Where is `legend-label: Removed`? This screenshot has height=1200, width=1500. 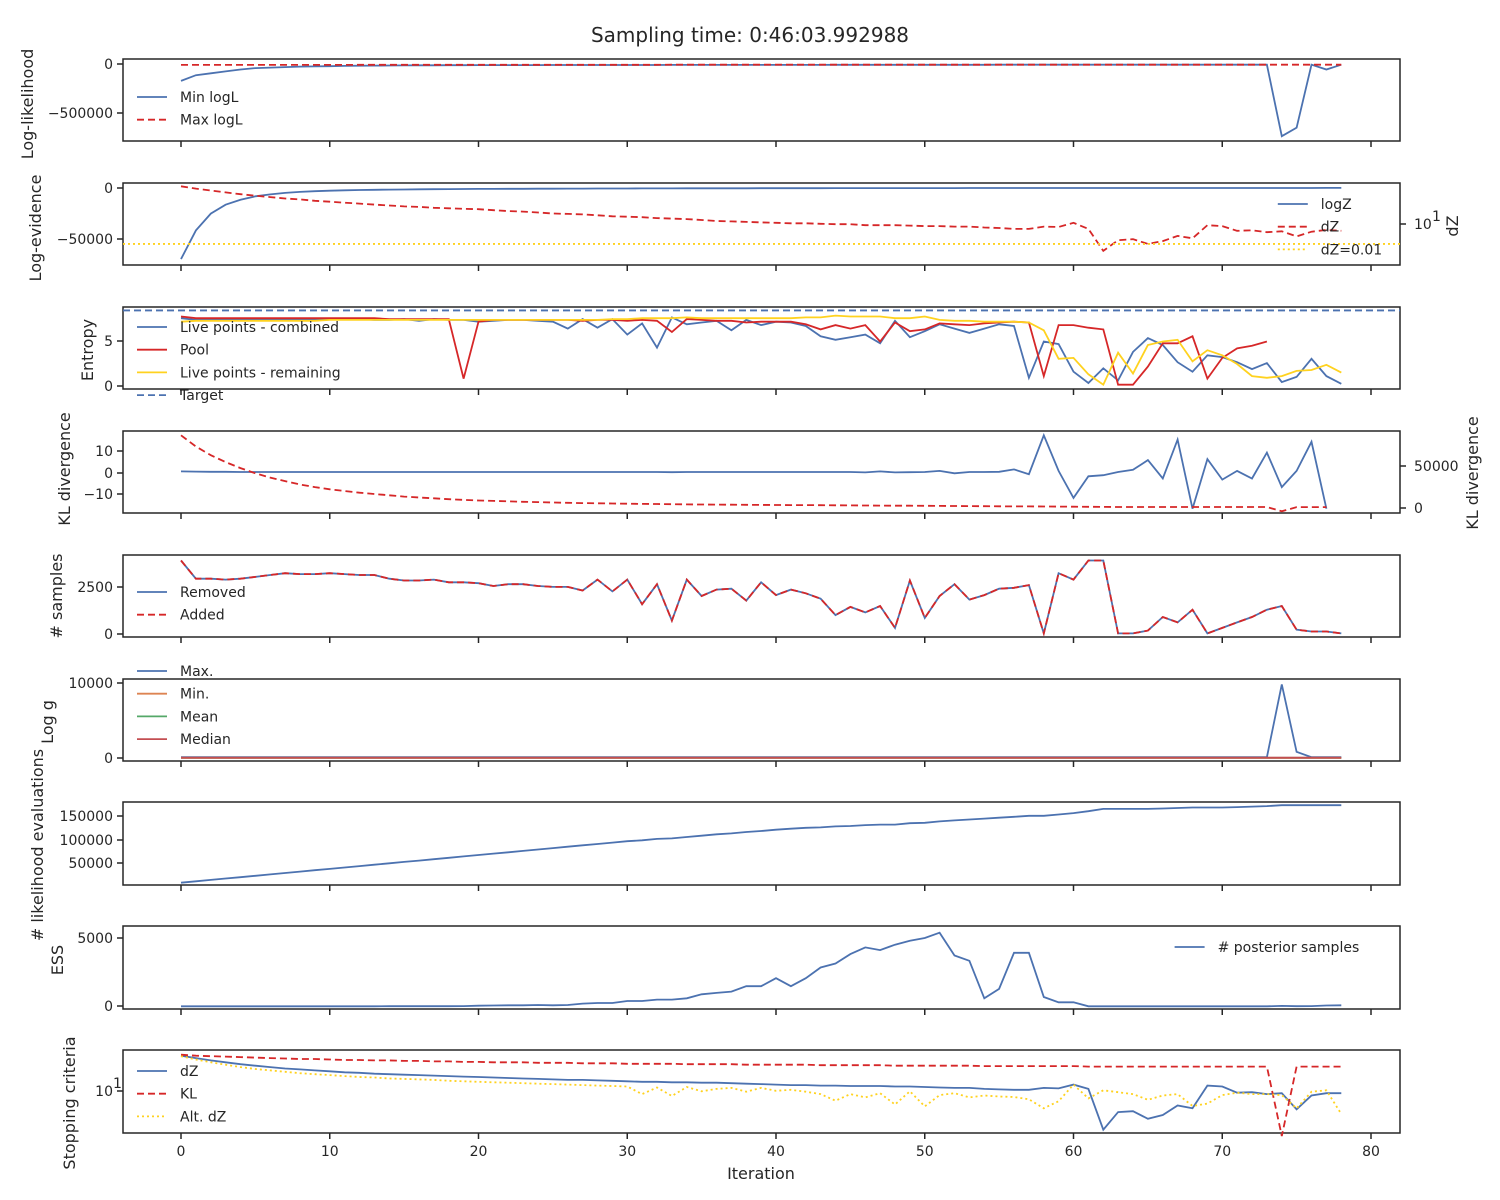
legend-label: Removed is located at coordinates (213, 593).